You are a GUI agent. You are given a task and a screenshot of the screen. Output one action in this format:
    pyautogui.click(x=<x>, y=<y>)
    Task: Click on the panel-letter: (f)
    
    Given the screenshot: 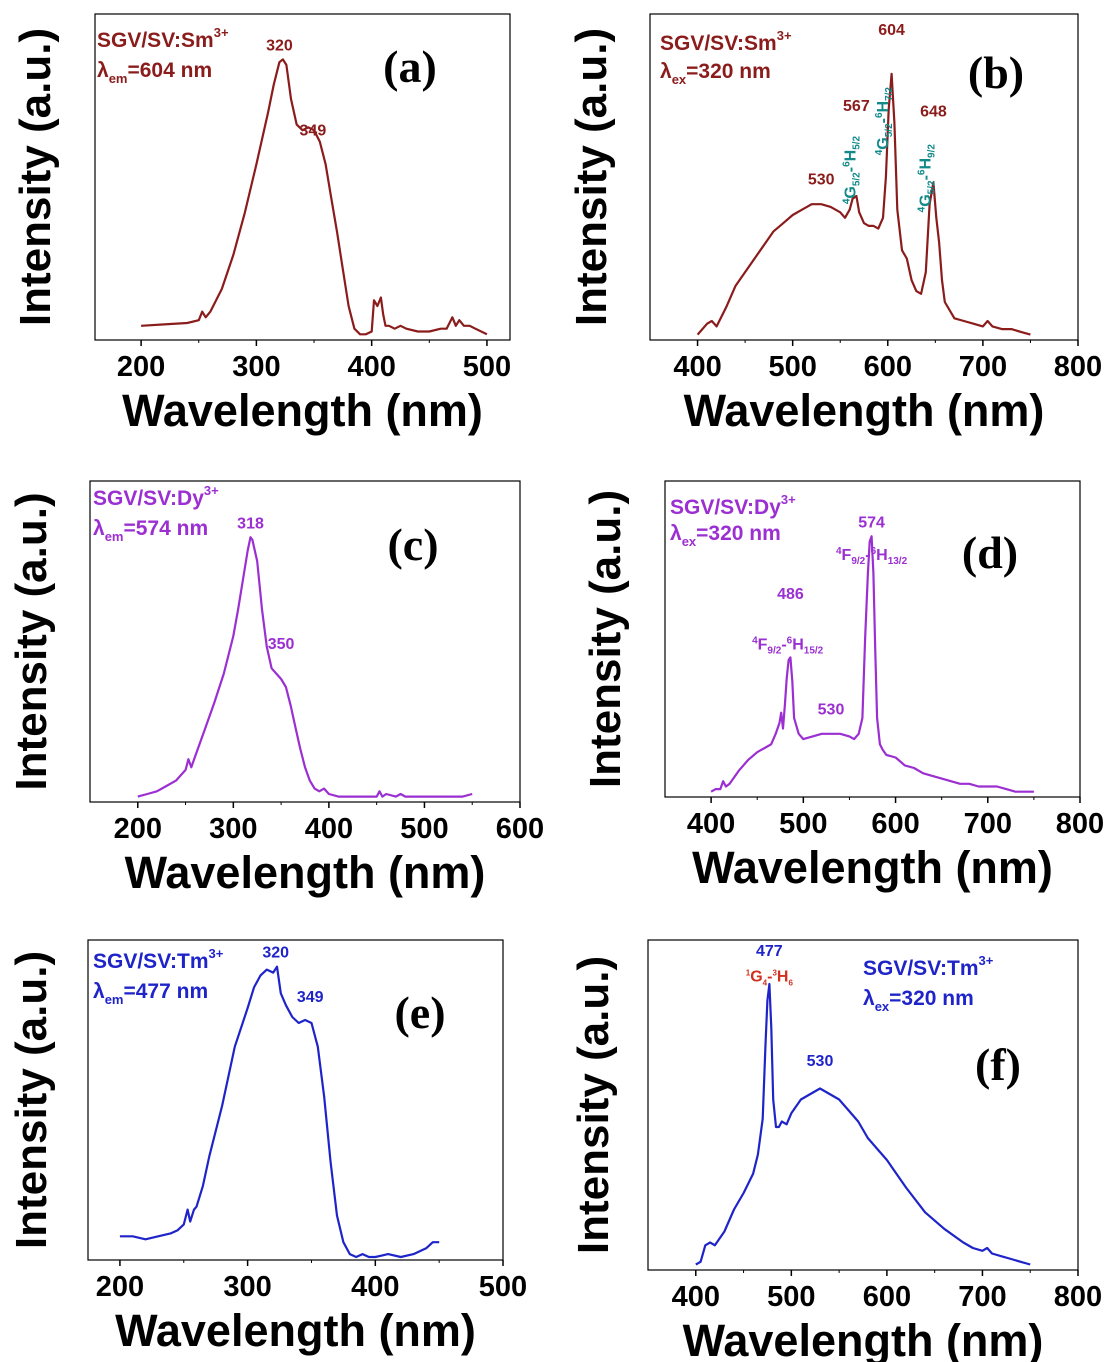 What is the action you would take?
    pyautogui.click(x=998, y=1064)
    